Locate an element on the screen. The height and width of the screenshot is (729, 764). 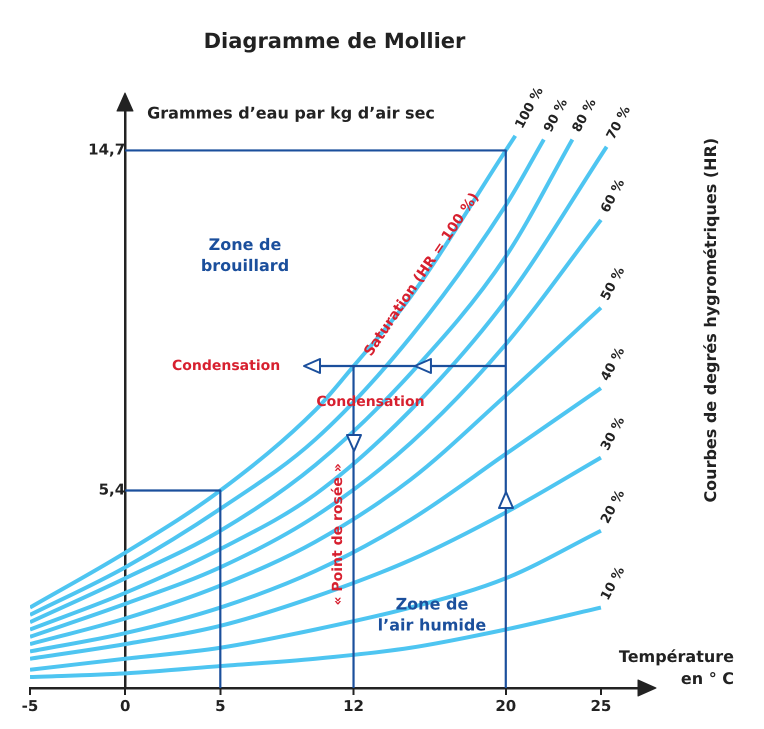
text: 40 % is located at coordinates (613, 364).